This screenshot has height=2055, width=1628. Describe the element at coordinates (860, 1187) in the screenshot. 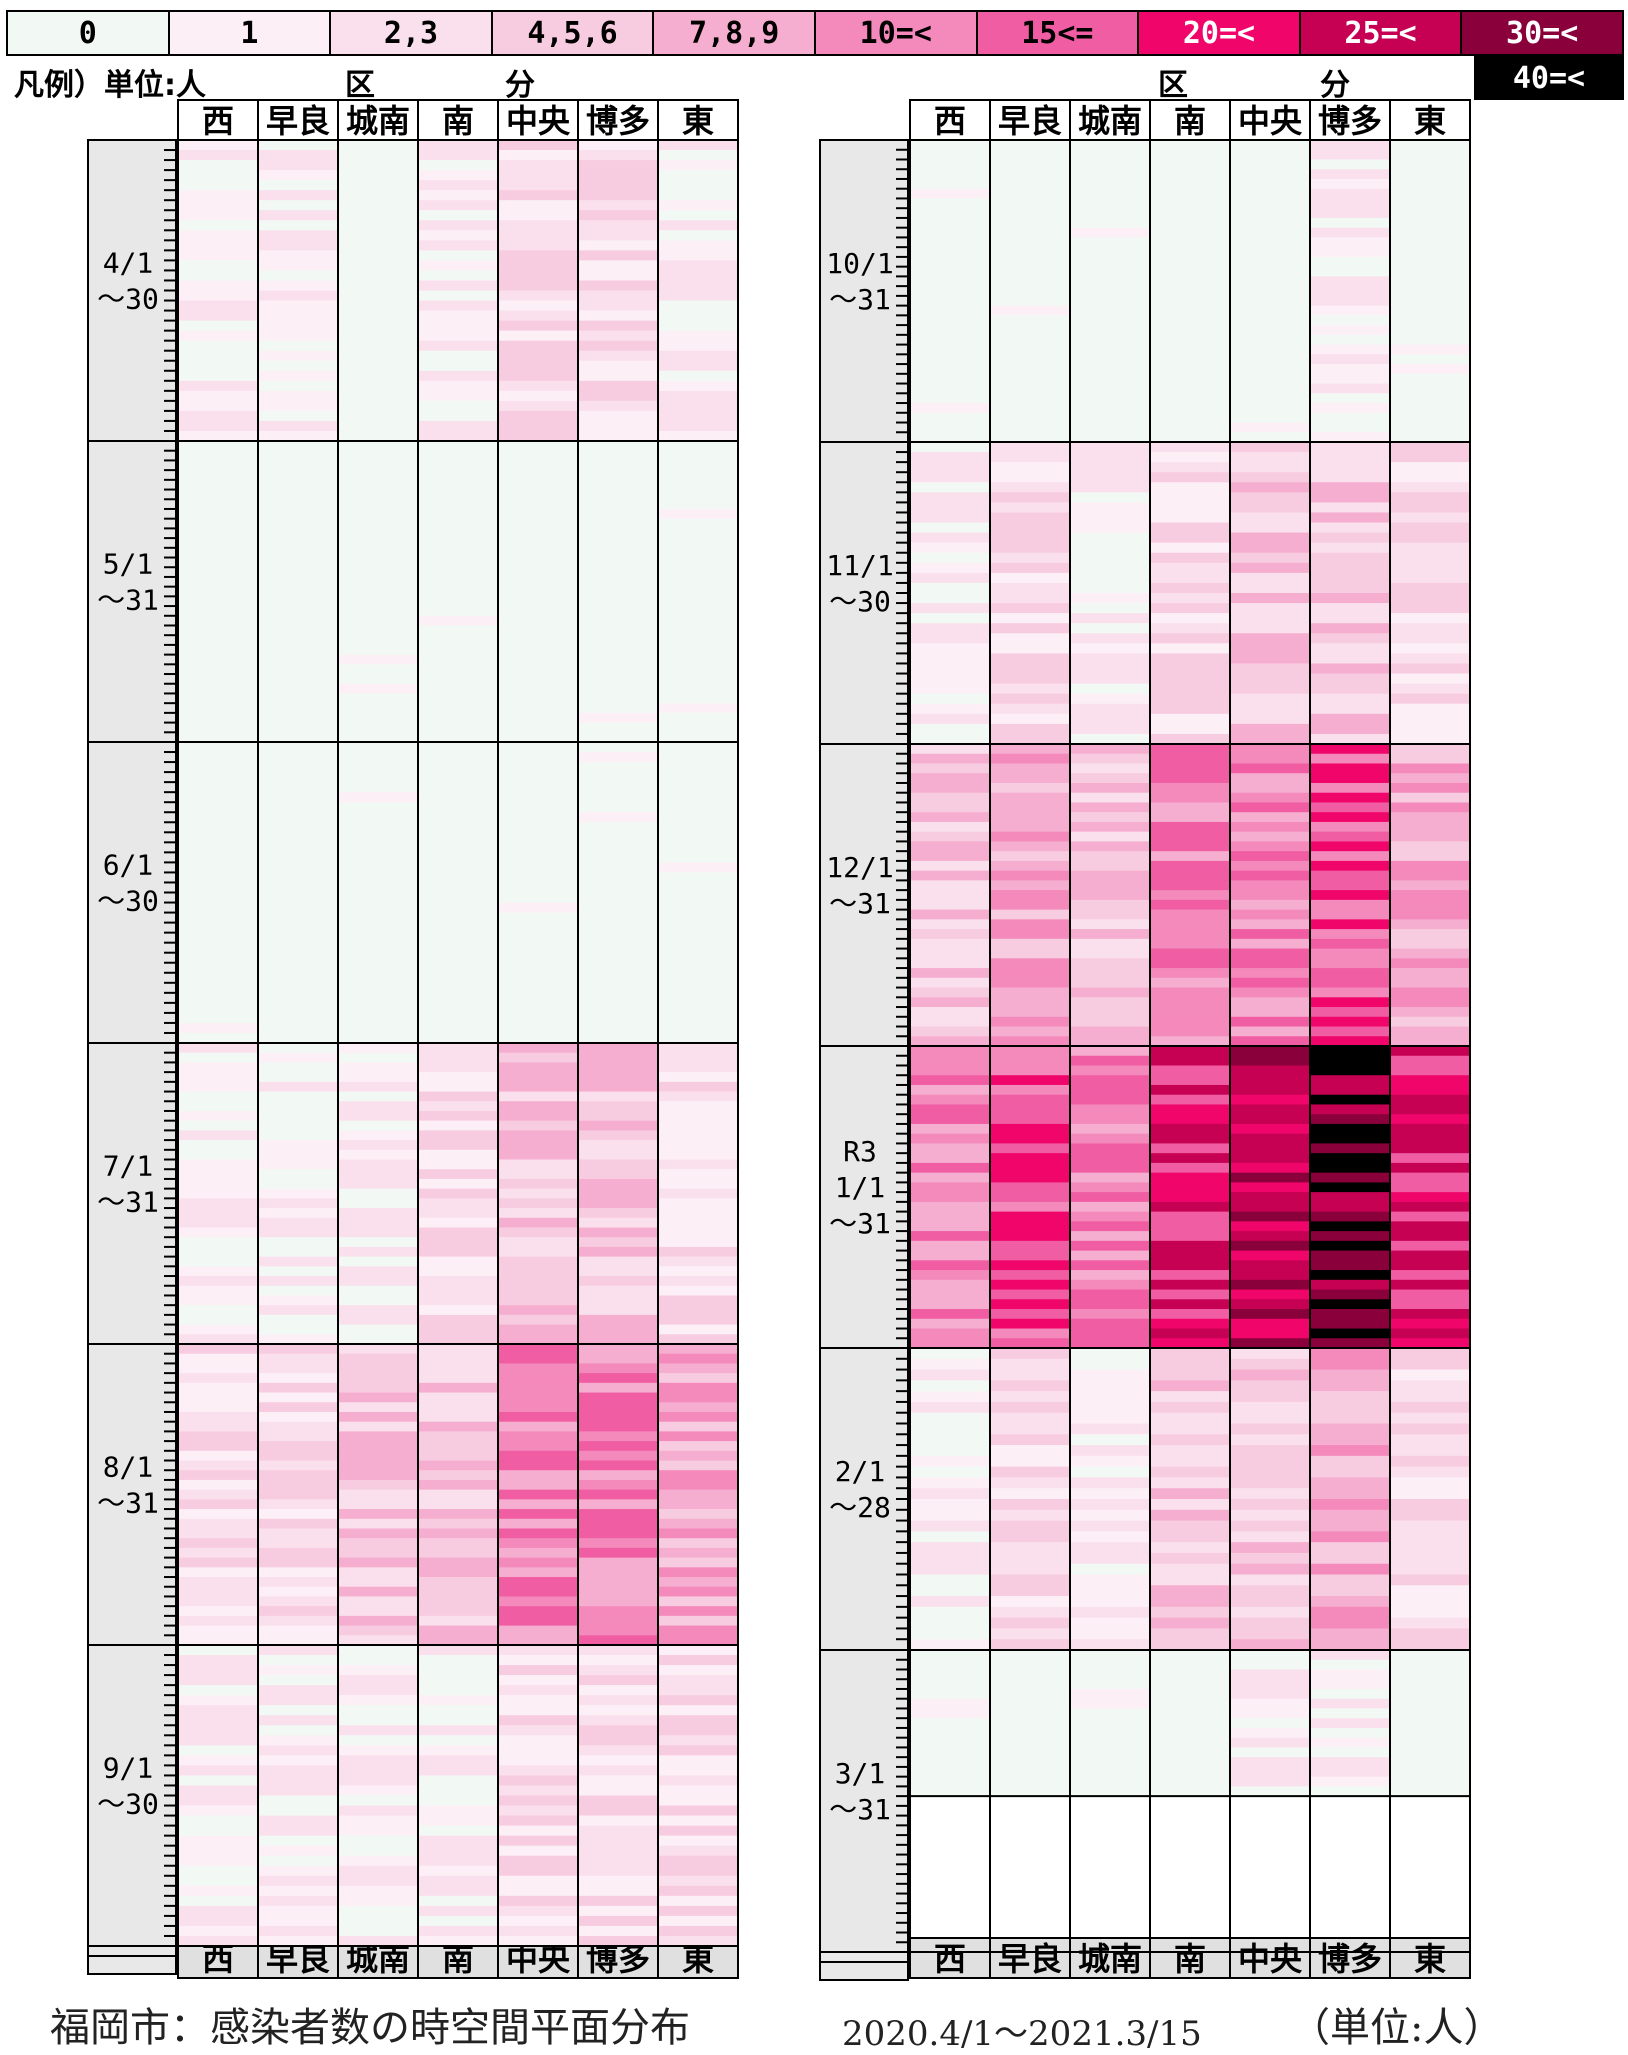

I see `month-label-1-3-1: 1/1` at that location.